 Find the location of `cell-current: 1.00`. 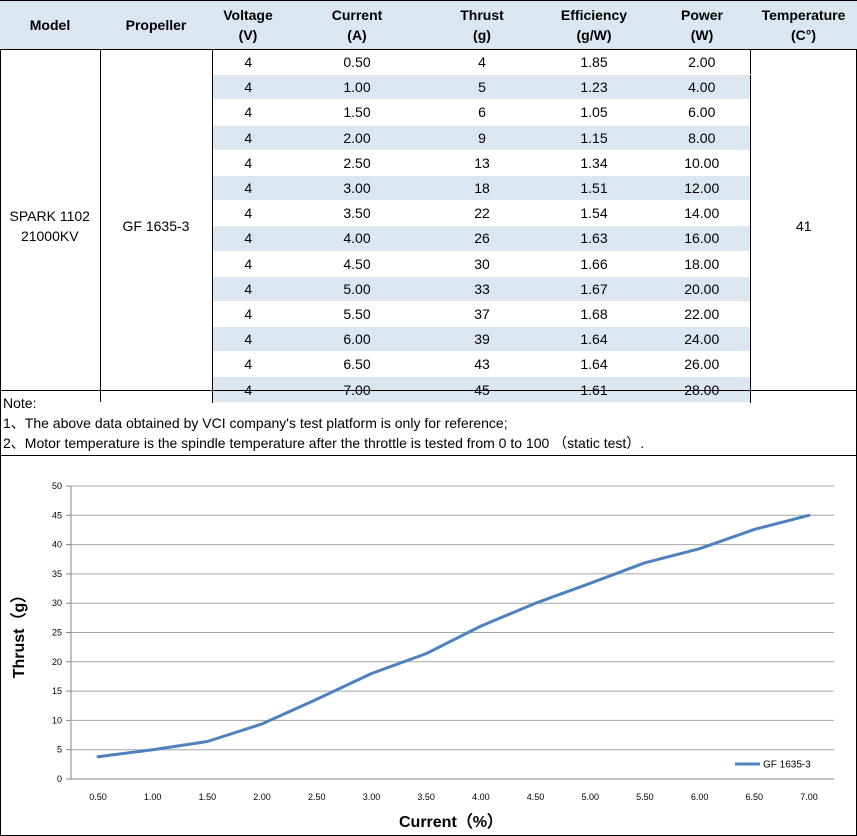

cell-current: 1.00 is located at coordinates (357, 87).